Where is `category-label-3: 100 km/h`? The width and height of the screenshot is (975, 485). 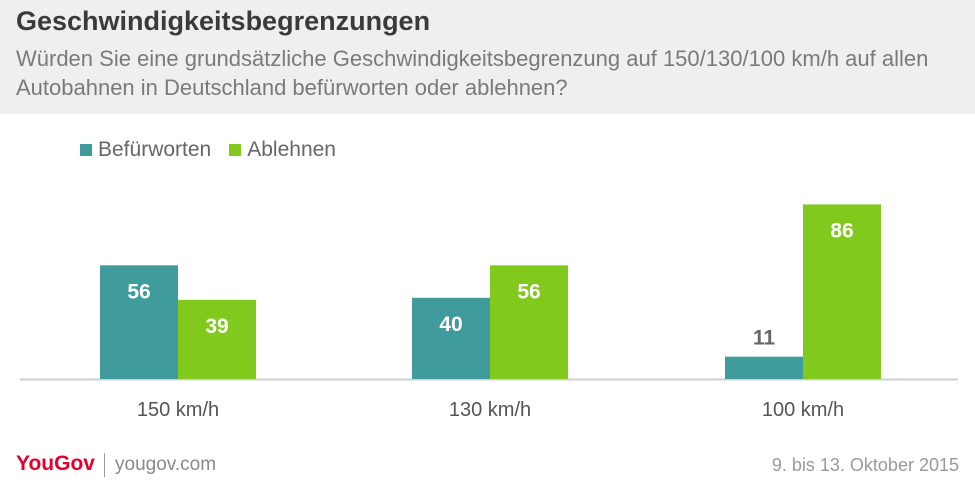
category-label-3: 100 km/h is located at coordinates (803, 410).